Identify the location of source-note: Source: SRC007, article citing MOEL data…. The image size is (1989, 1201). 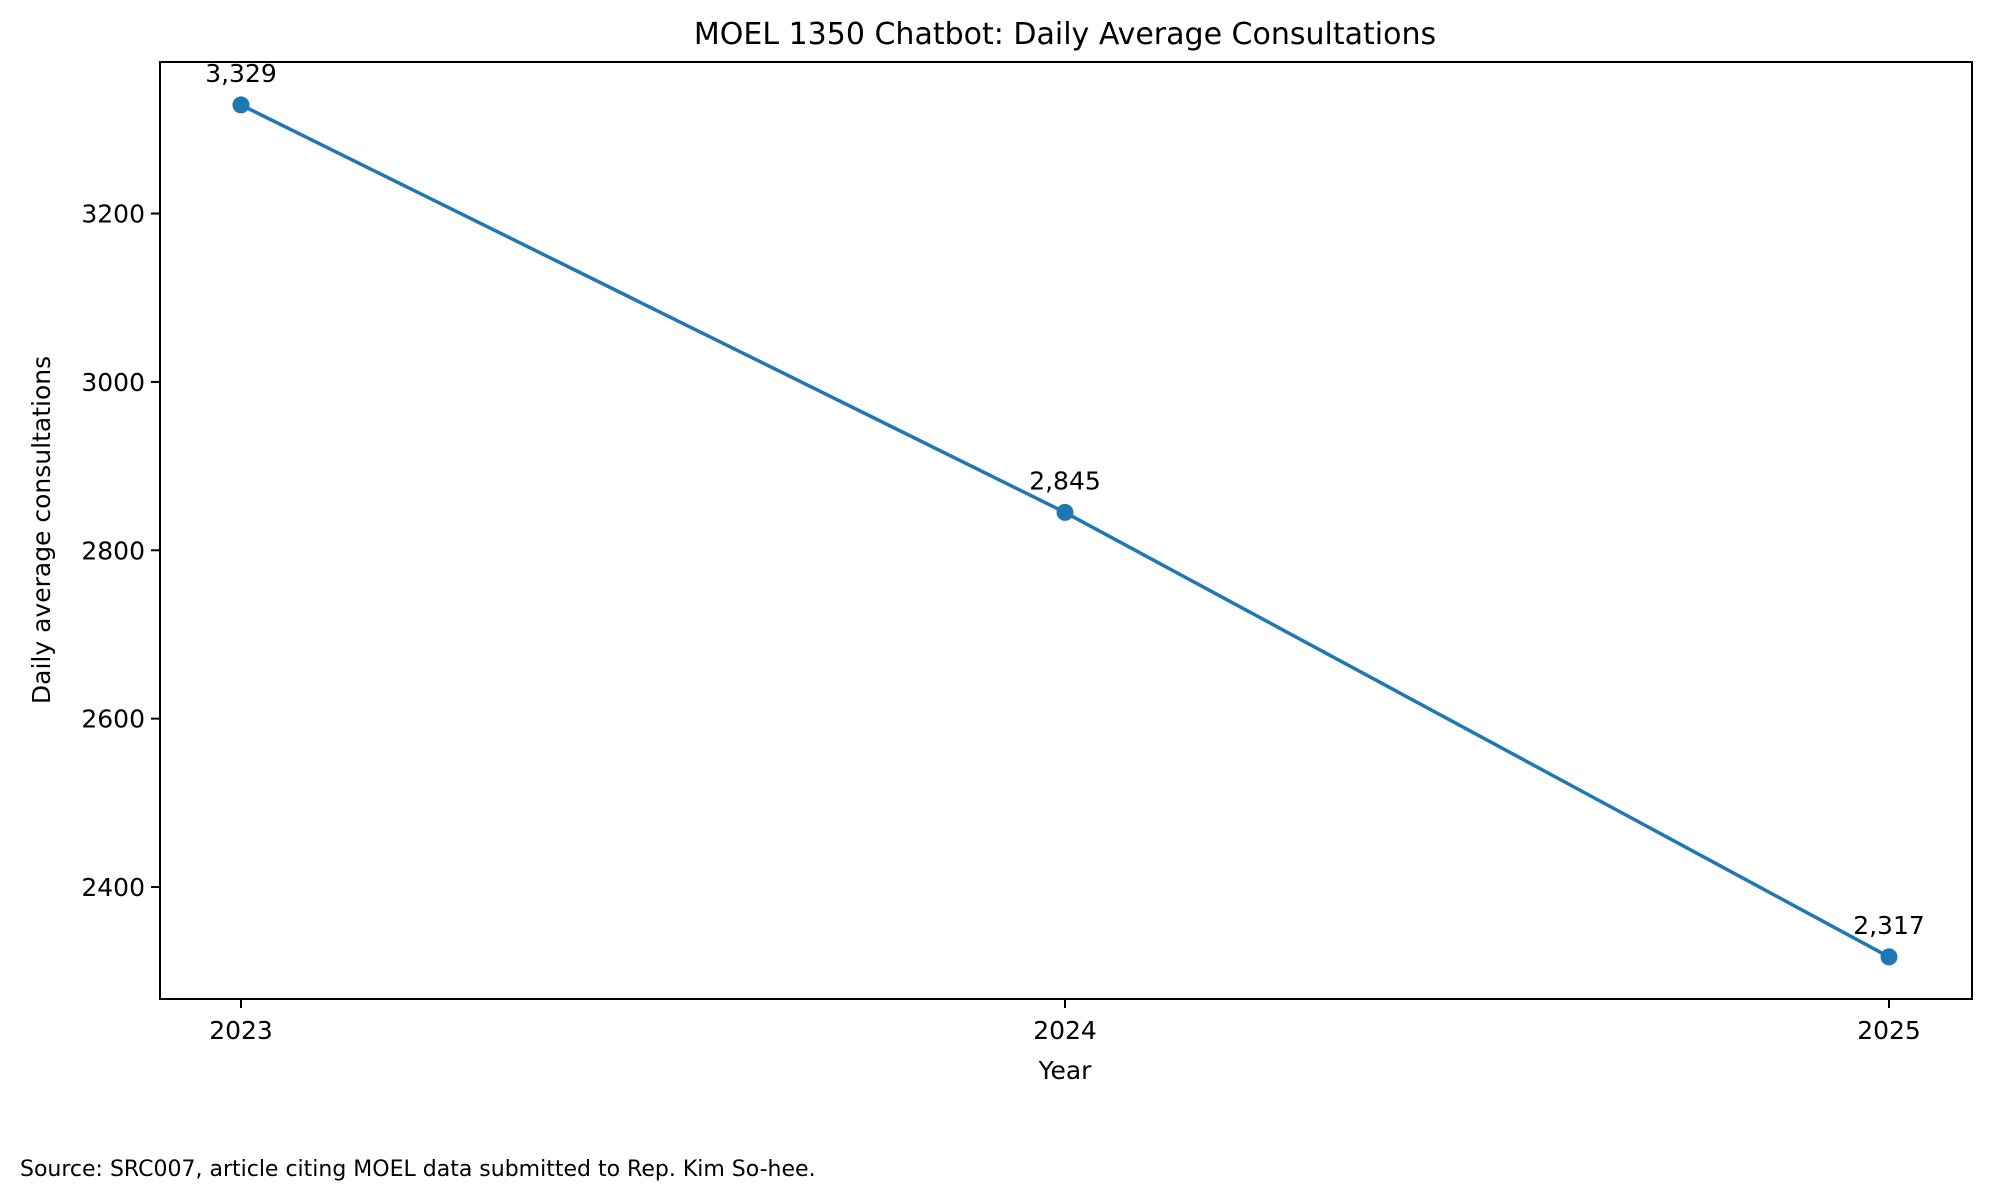
(418, 1169).